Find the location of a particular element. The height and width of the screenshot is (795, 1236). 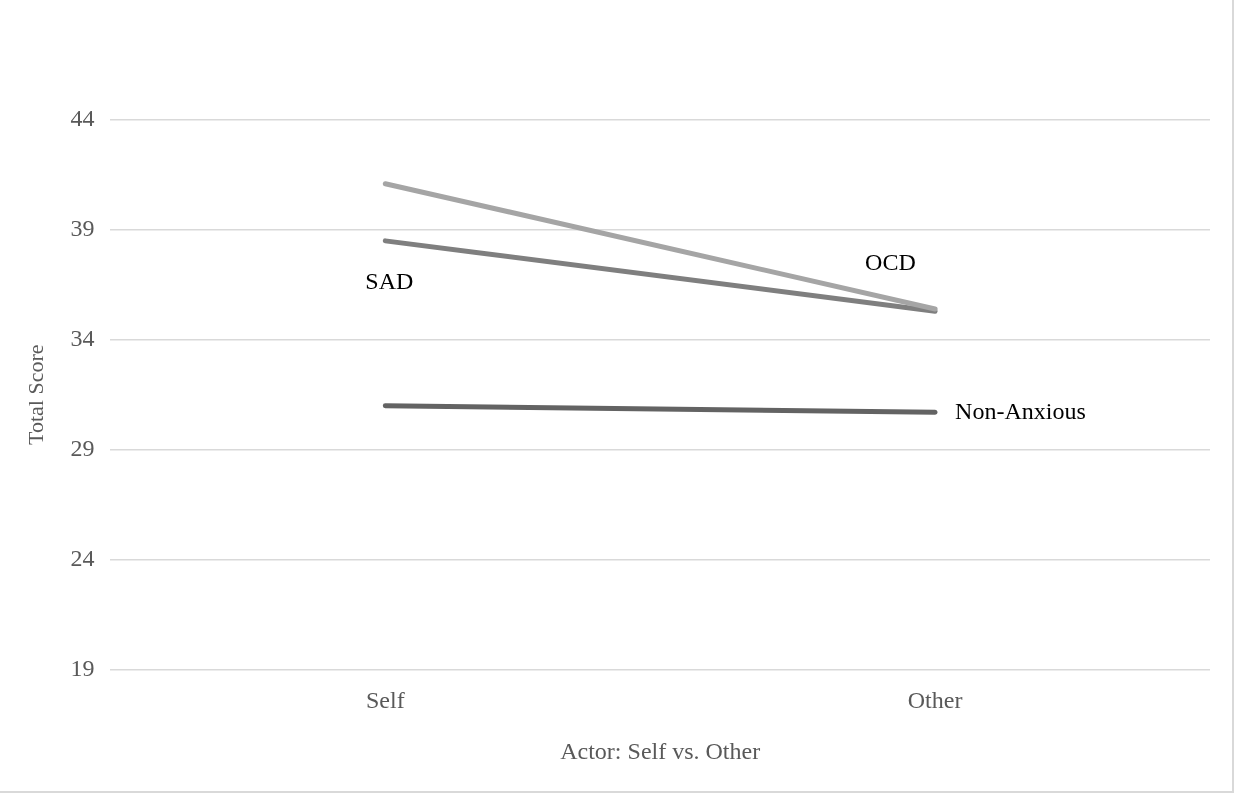

x-tick-label: Self is located at coordinates (385, 700).